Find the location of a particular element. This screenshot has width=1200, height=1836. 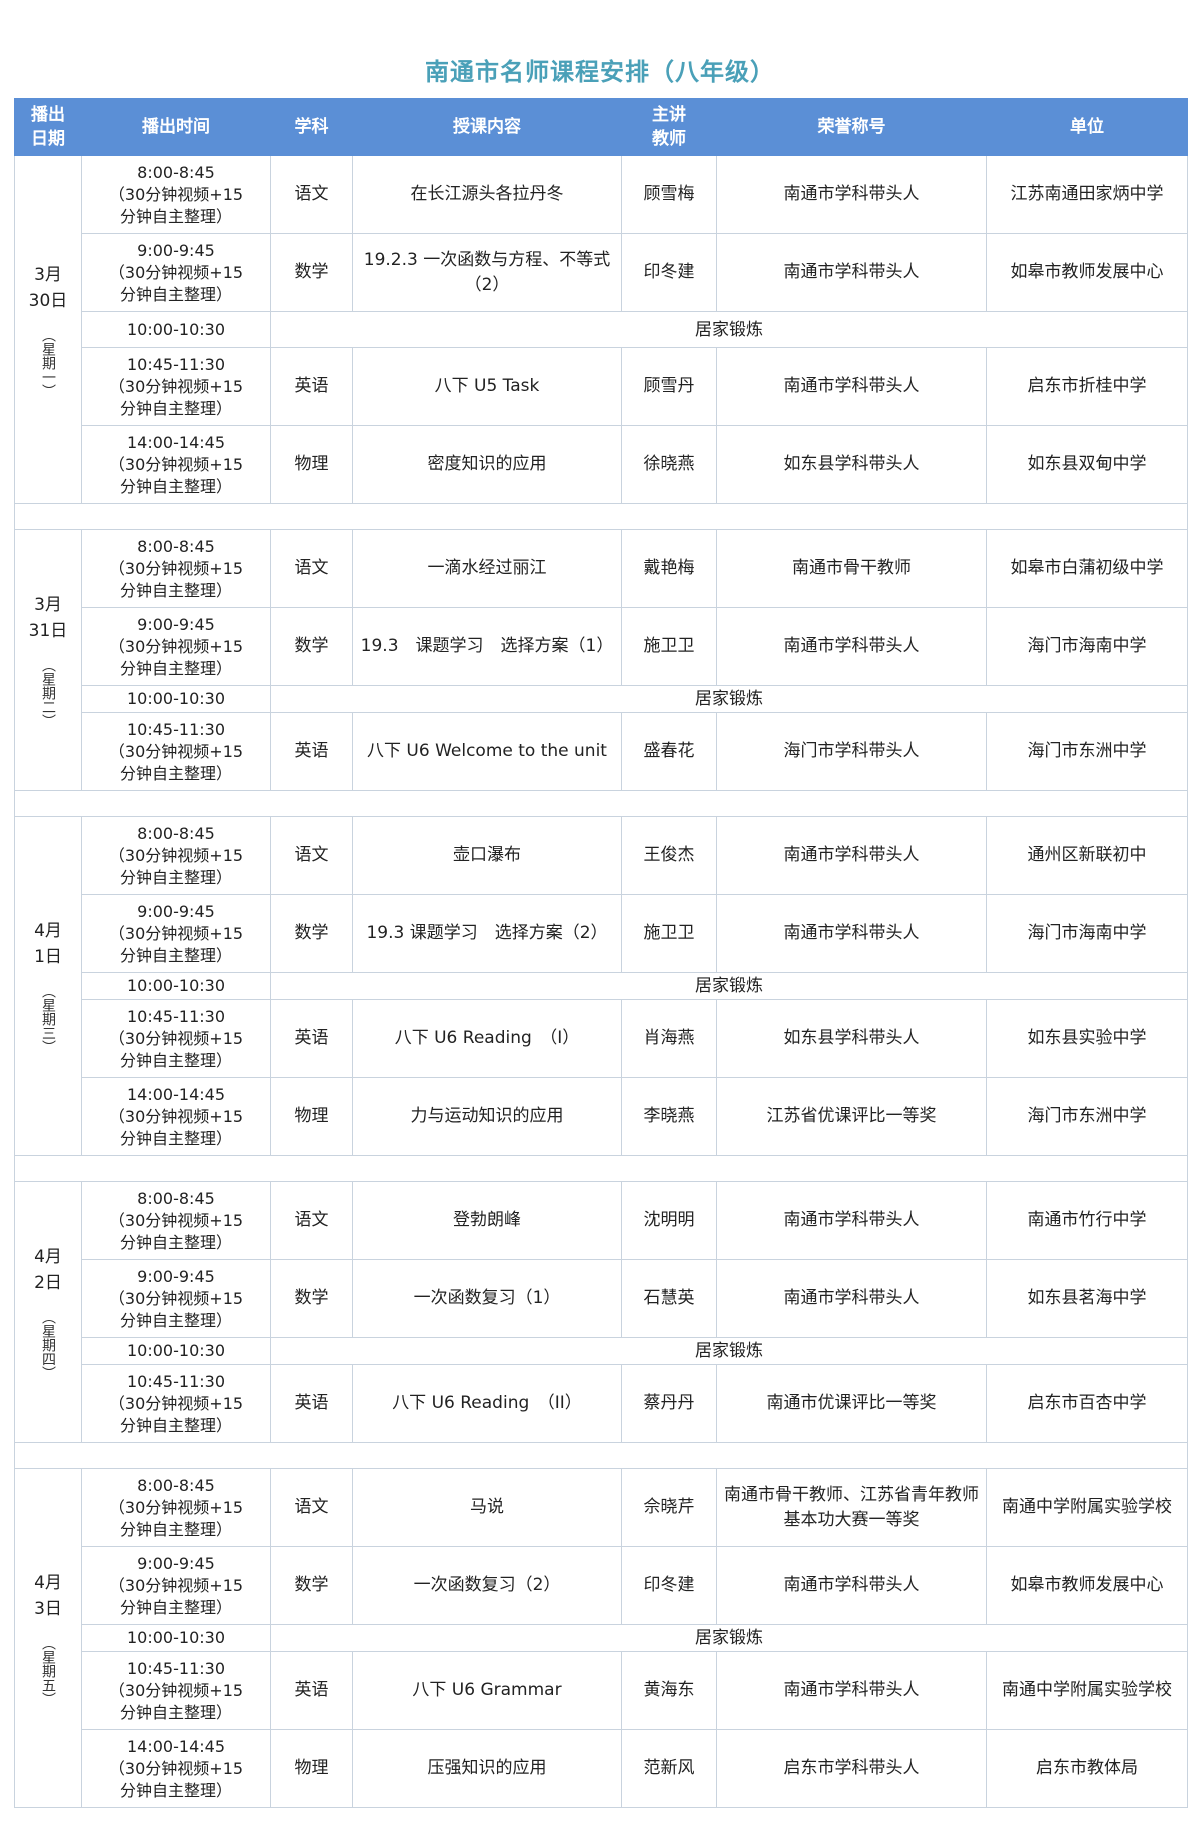

teacher-cell: 黄海东 is located at coordinates (669, 1690).